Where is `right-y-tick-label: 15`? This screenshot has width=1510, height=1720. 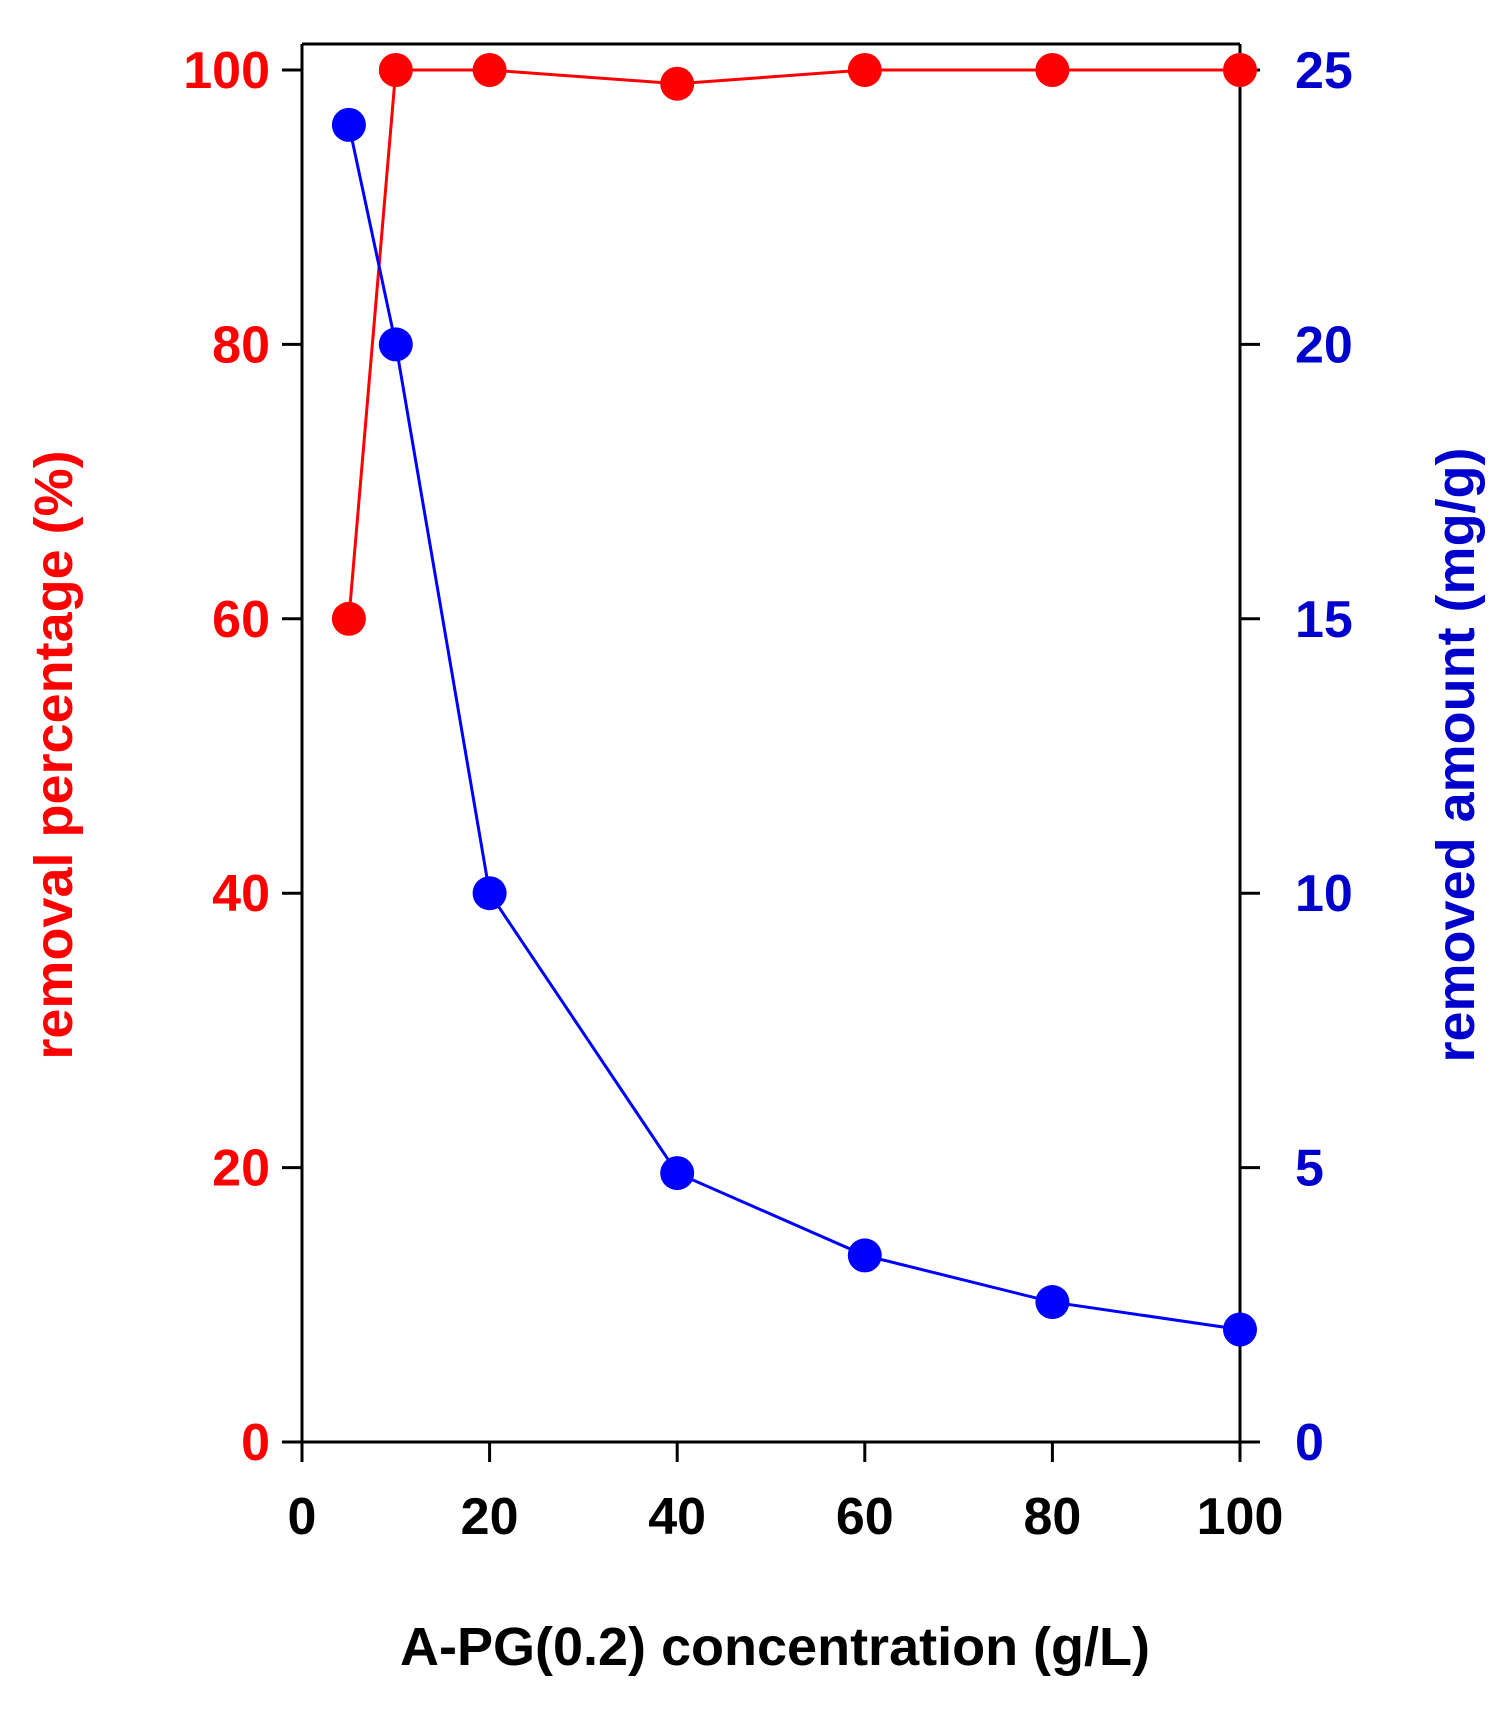
right-y-tick-label: 15 is located at coordinates (1324, 620).